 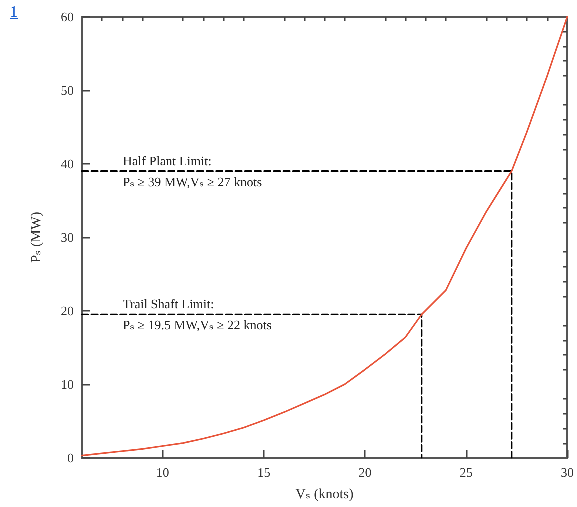 What do you see at coordinates (67, 311) in the screenshot?
I see `y-tick-label: 20` at bounding box center [67, 311].